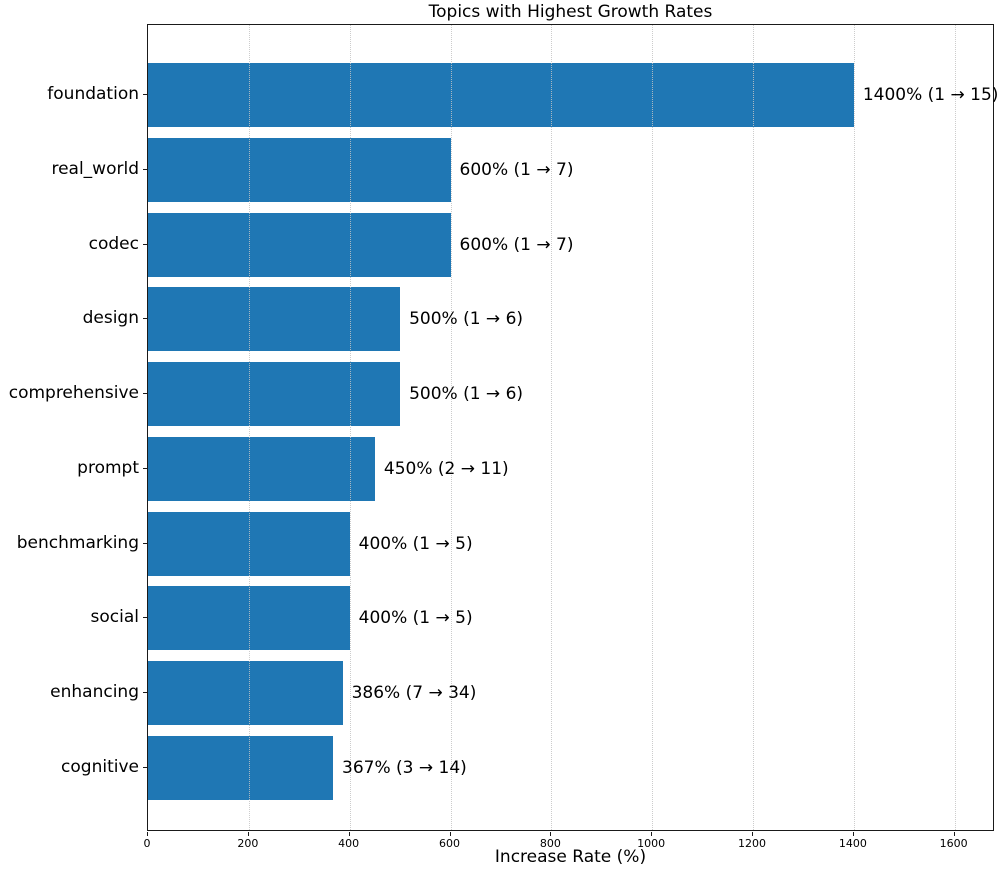 The height and width of the screenshot is (874, 1000). What do you see at coordinates (77, 542) in the screenshot?
I see `y-tick-label-benchmarking: benchmarking` at bounding box center [77, 542].